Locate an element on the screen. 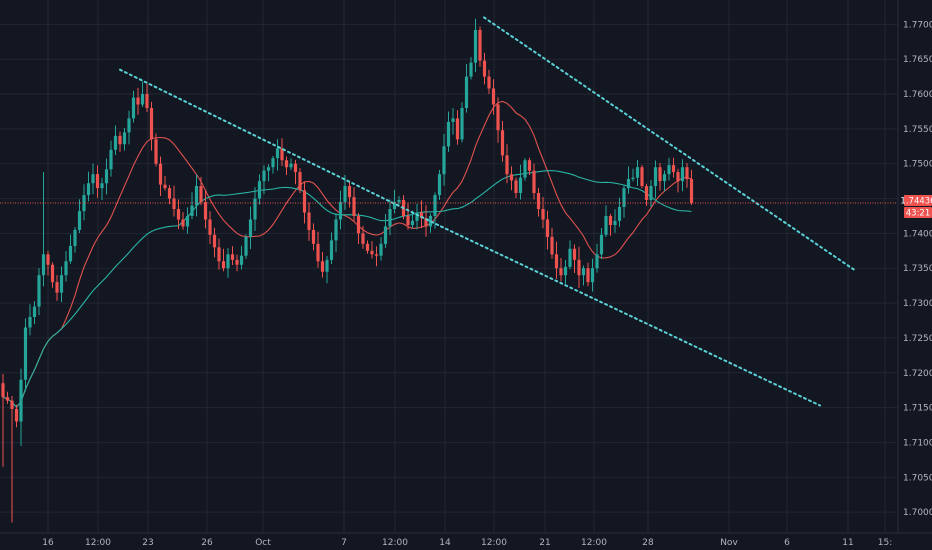 This screenshot has width=932, height=550. time-tick-label: 11 is located at coordinates (847, 543).